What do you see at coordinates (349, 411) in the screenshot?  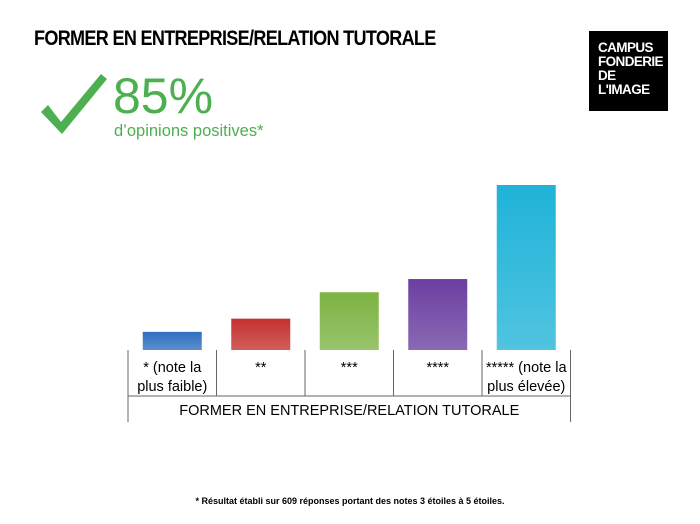 I see `x-axis-label: FORMER EN ENTREPRISE/RELATION TUTORALE` at bounding box center [349, 411].